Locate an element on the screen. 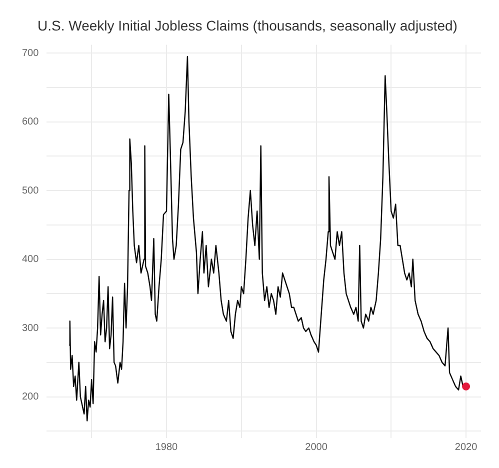  y-tick-label: 600 is located at coordinates (31, 122).